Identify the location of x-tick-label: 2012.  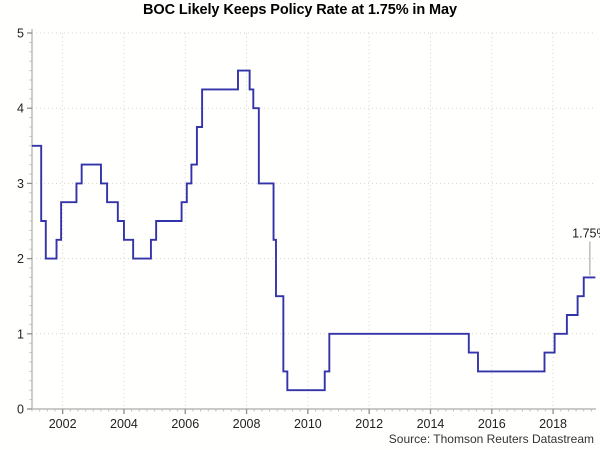
(369, 424).